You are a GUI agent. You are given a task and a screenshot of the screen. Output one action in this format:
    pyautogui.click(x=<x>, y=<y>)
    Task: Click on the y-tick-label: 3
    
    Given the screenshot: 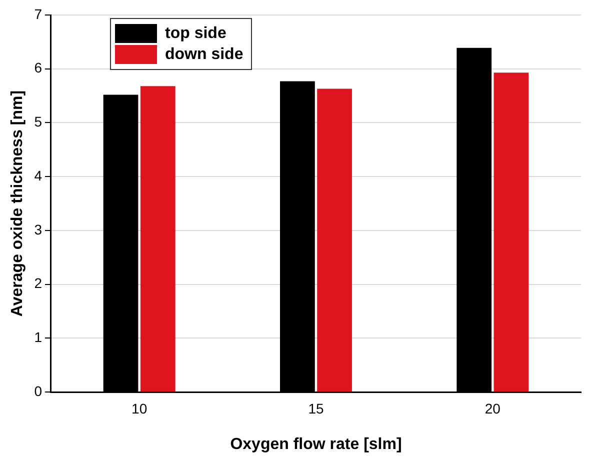 What is the action you would take?
    pyautogui.click(x=38, y=229)
    